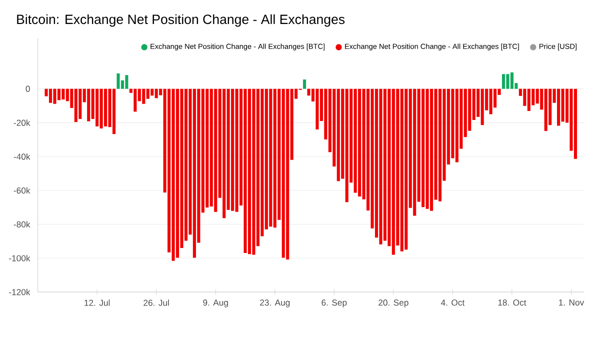 The width and height of the screenshot is (600, 338). I want to click on x-tick-label: 12. Jul, so click(97, 303).